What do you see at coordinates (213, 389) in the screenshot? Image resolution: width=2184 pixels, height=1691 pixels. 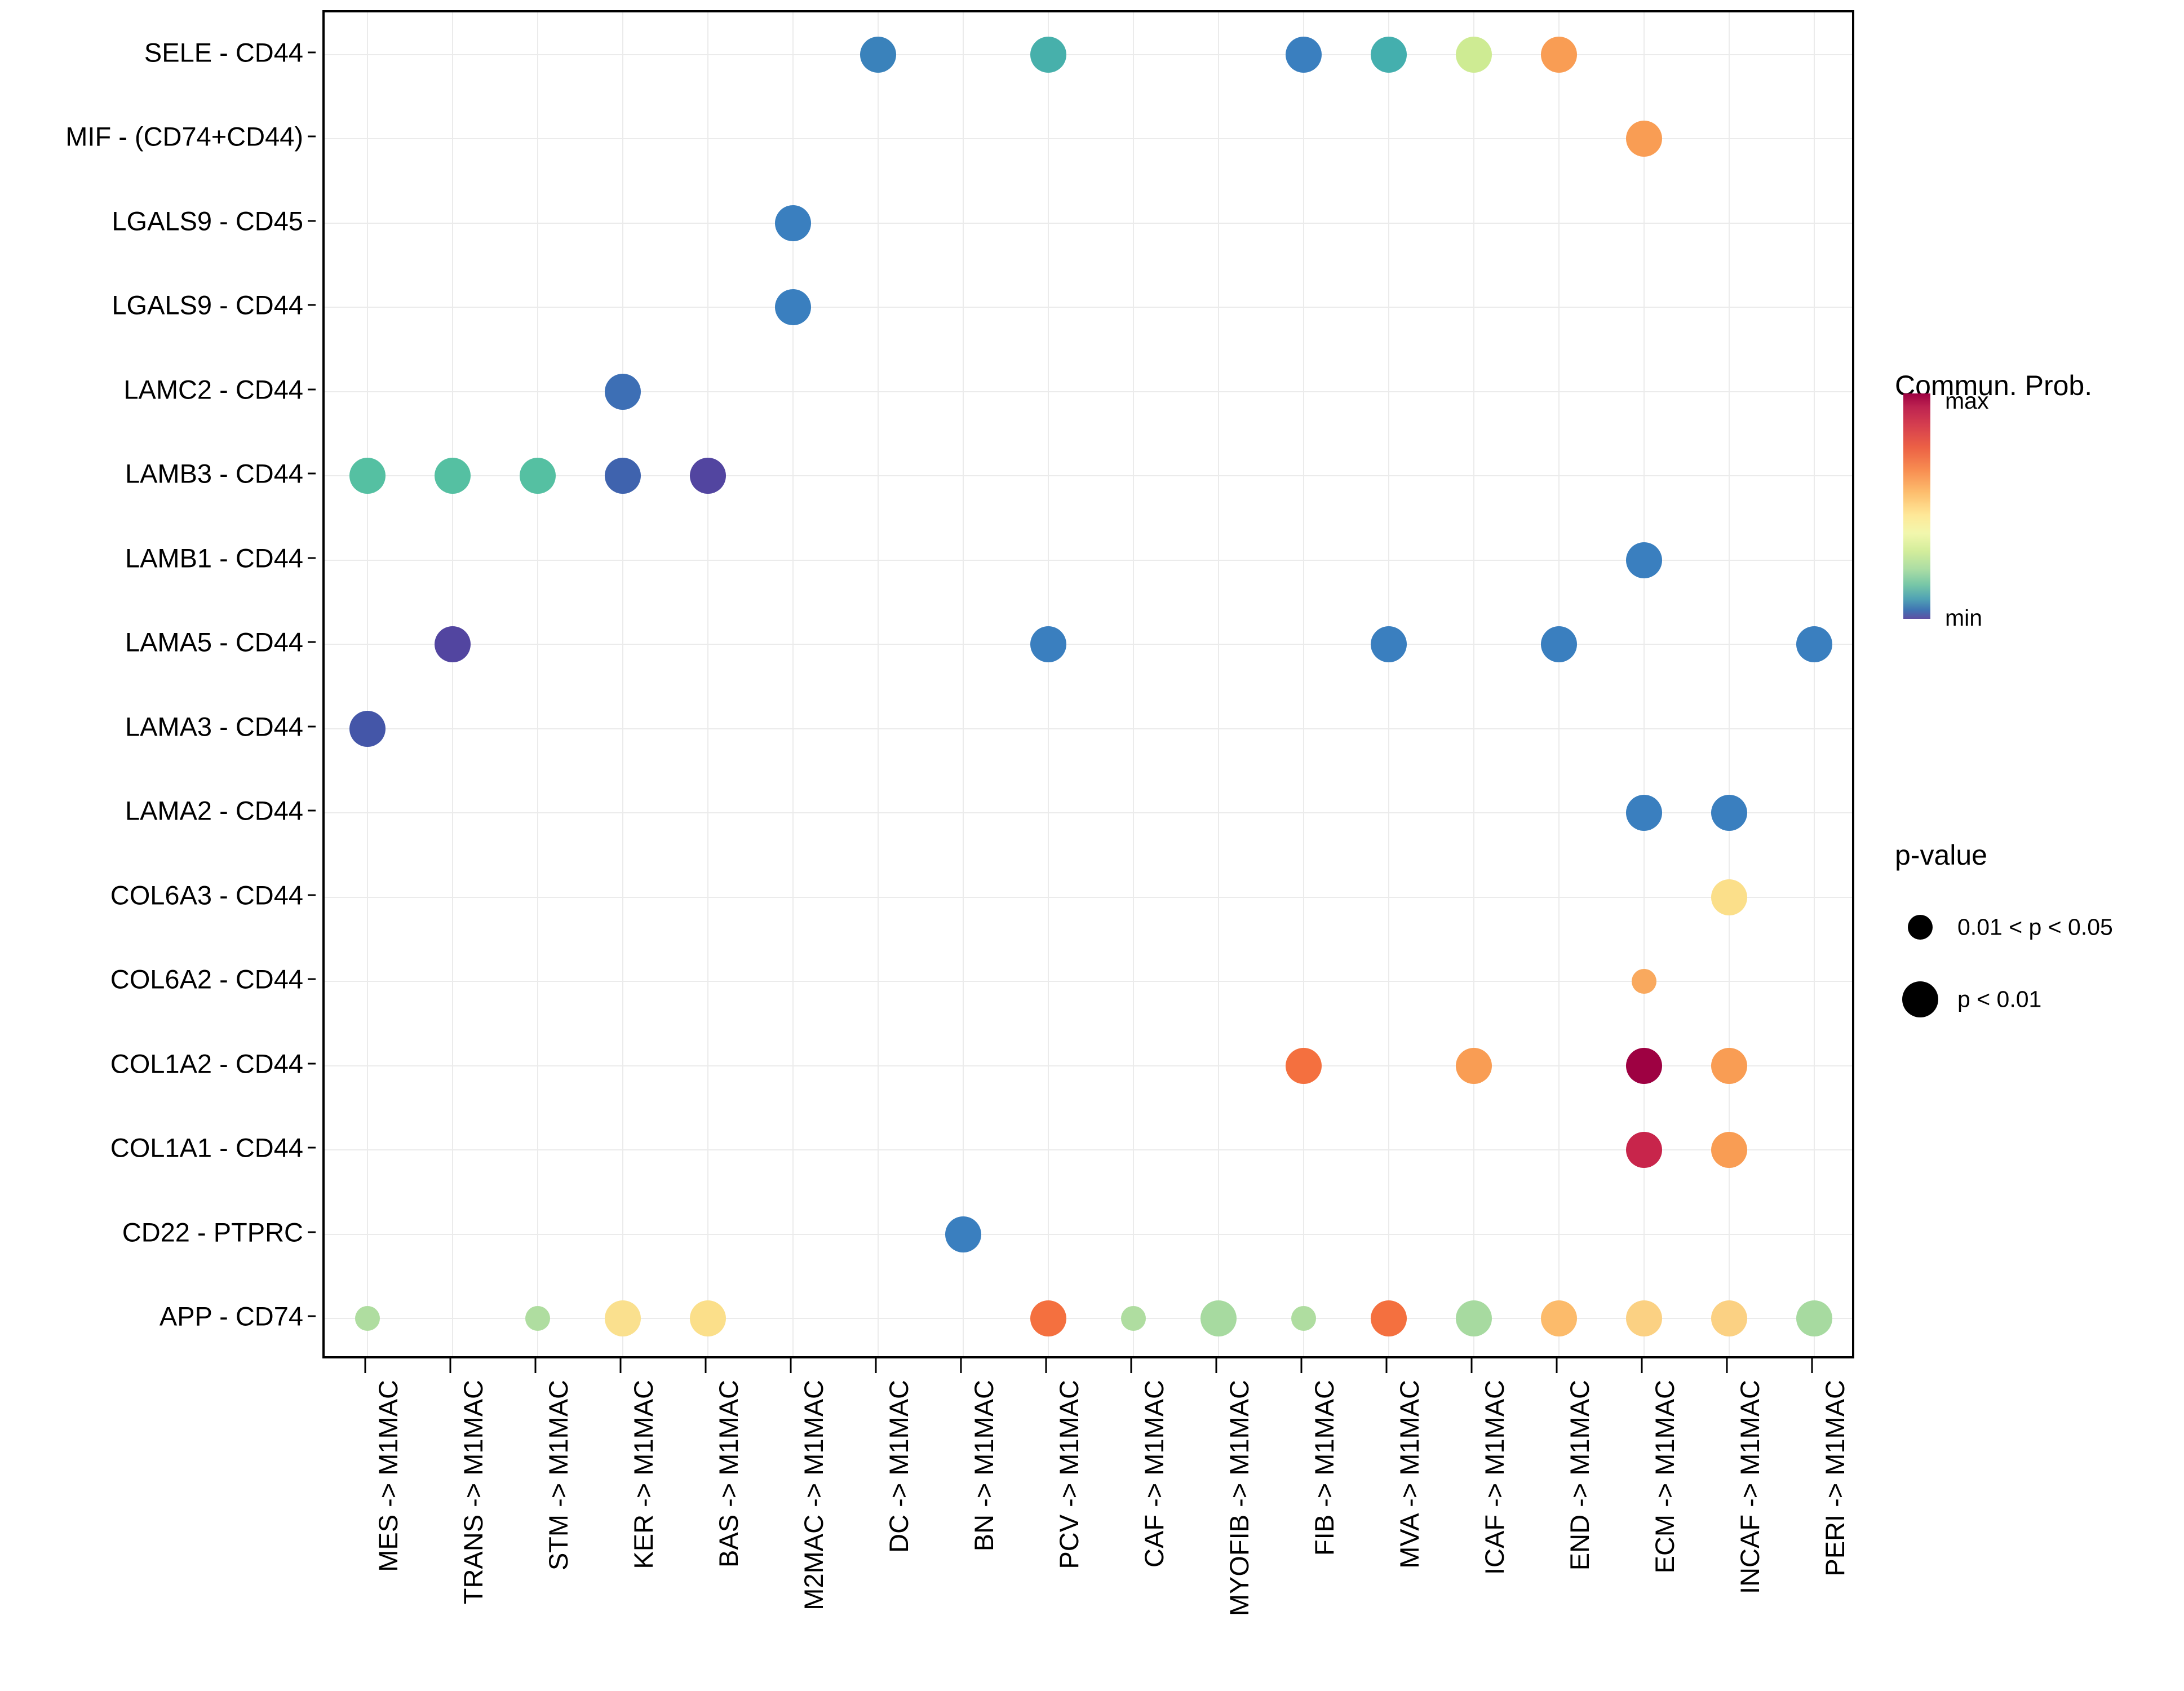 I see `y-tick-label: LAMC2 - CD44` at bounding box center [213, 389].